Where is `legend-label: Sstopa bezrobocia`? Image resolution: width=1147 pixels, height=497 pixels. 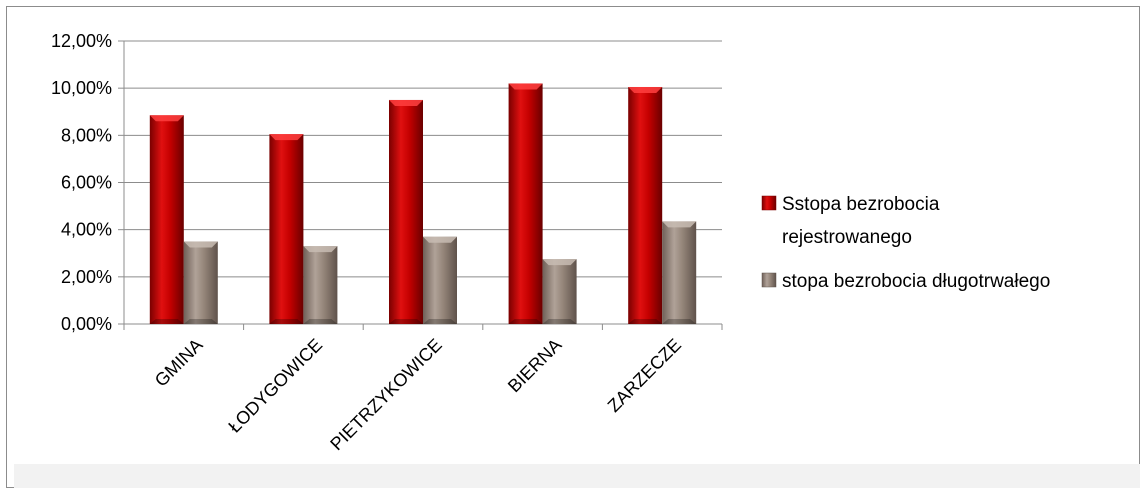
legend-label: Sstopa bezrobocia is located at coordinates (861, 204).